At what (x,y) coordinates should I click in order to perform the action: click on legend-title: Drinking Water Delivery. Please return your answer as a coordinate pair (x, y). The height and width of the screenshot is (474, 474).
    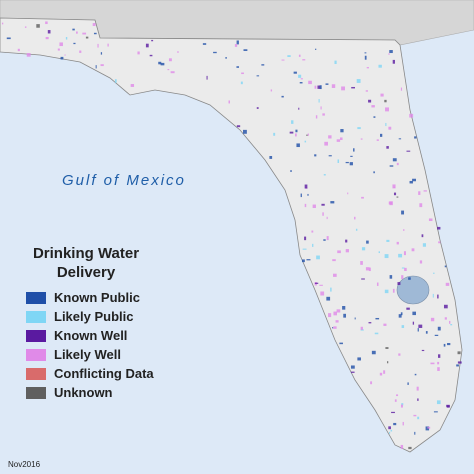
    Looking at the image, I should click on (86, 263).